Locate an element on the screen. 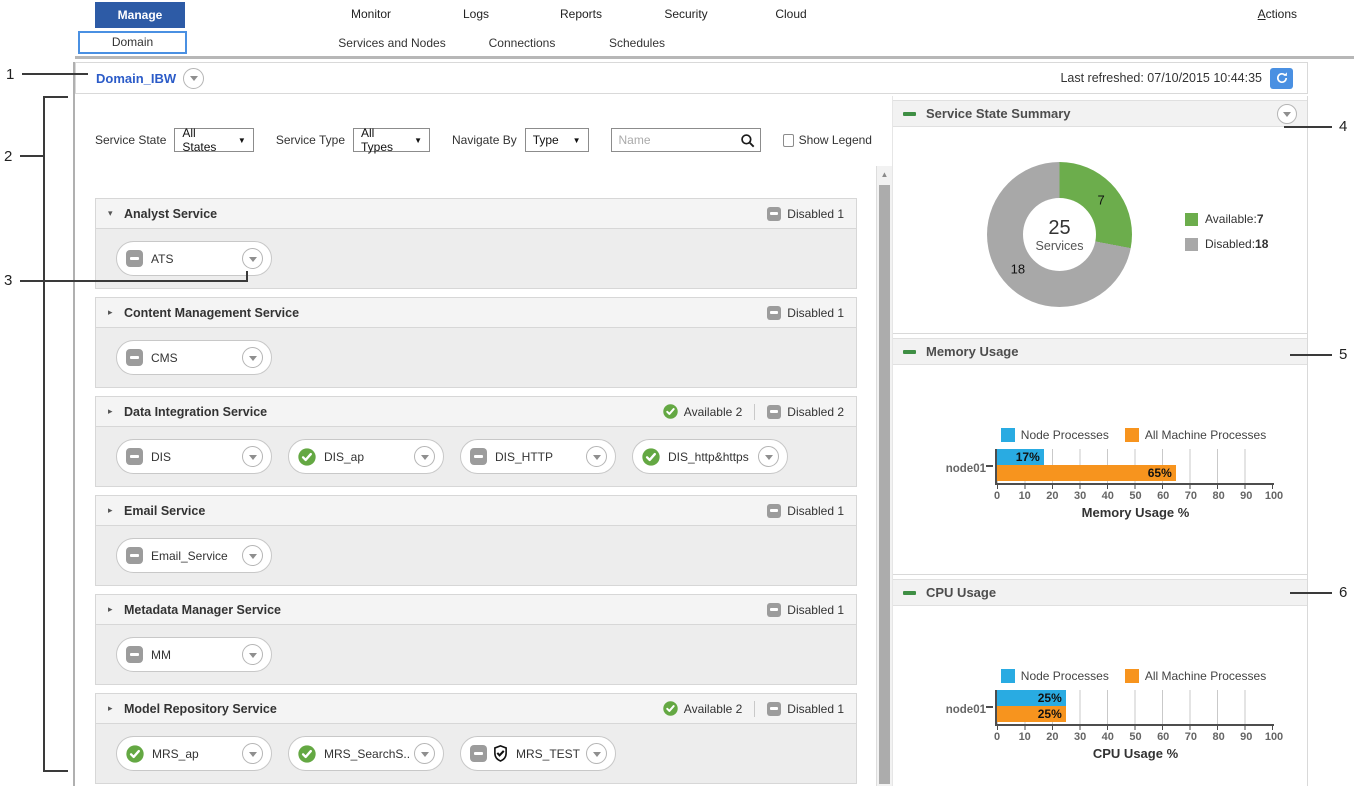 The width and height of the screenshot is (1354, 786). disabled-minus-icon is located at coordinates (134, 456).